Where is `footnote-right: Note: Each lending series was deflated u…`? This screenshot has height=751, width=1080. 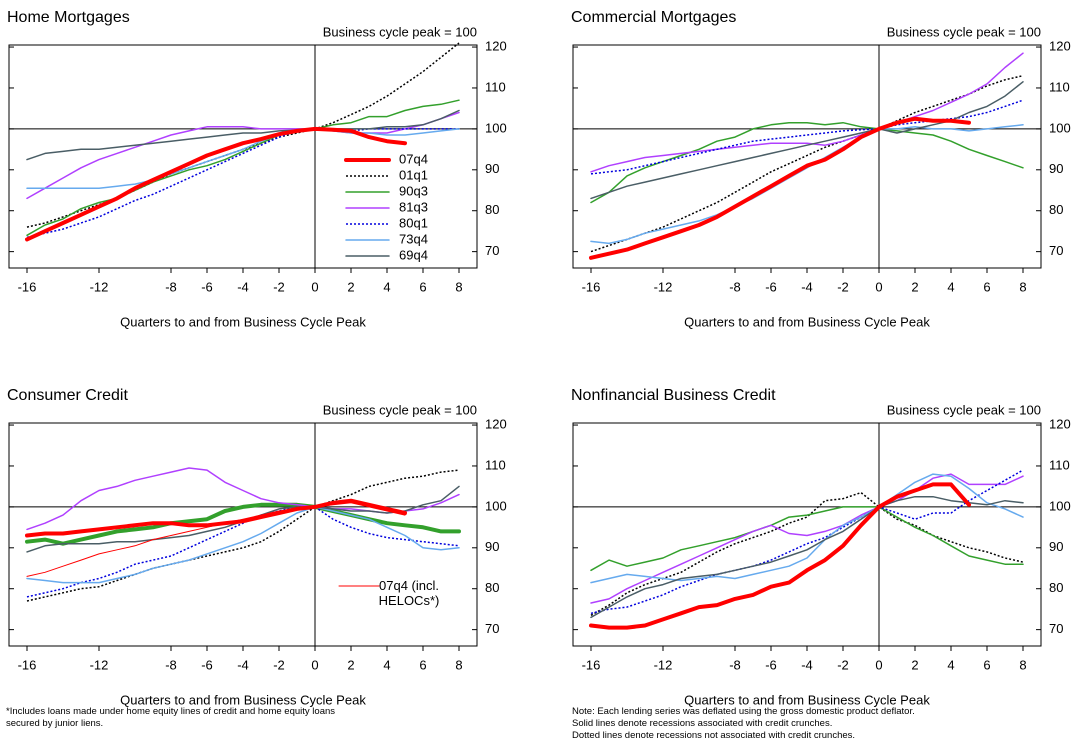
footnote-right: Note: Each lending series was deflated u… is located at coordinates (743, 724).